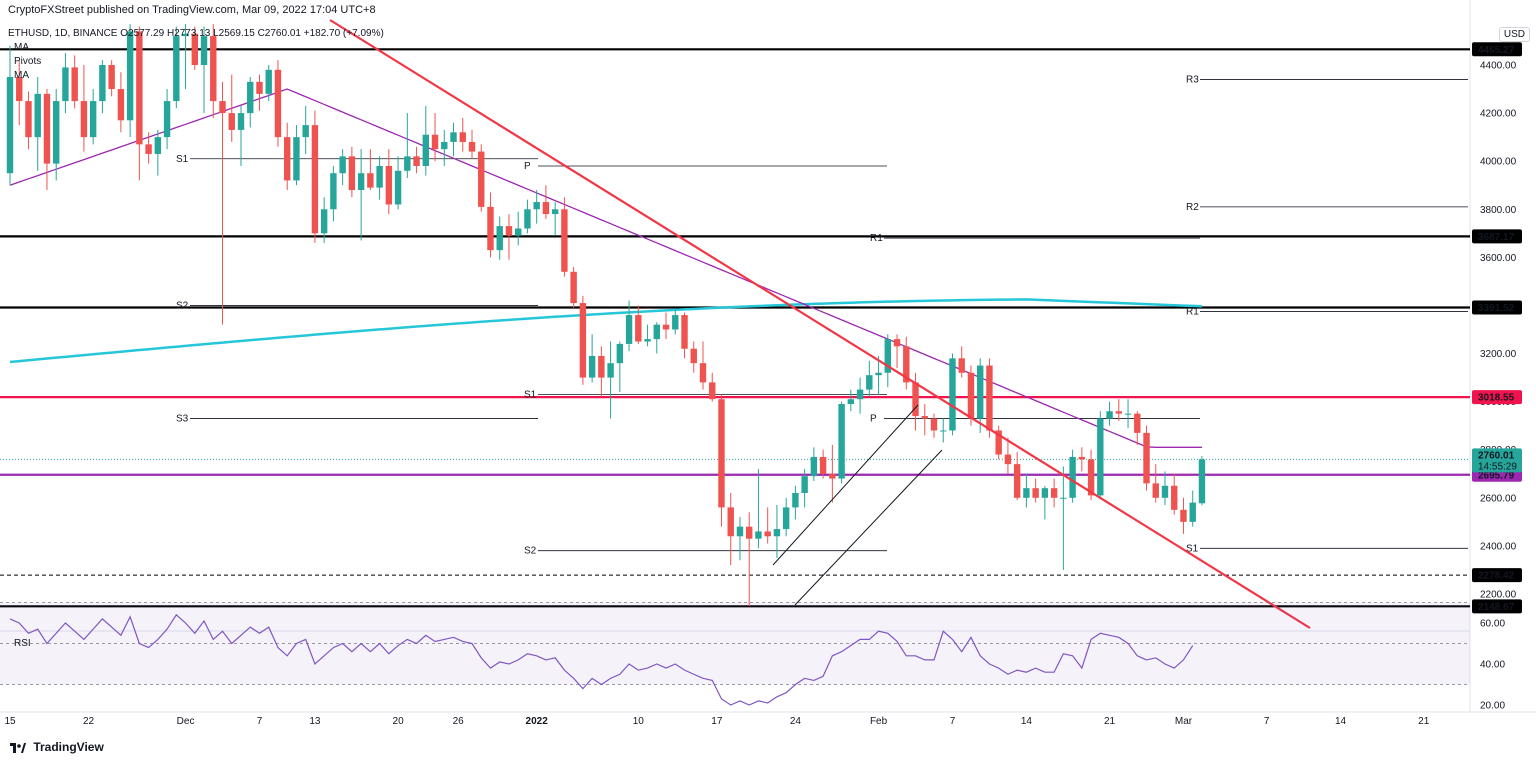 The height and width of the screenshot is (762, 1536). What do you see at coordinates (89, 721) in the screenshot?
I see `time-tick-label: 22` at bounding box center [89, 721].